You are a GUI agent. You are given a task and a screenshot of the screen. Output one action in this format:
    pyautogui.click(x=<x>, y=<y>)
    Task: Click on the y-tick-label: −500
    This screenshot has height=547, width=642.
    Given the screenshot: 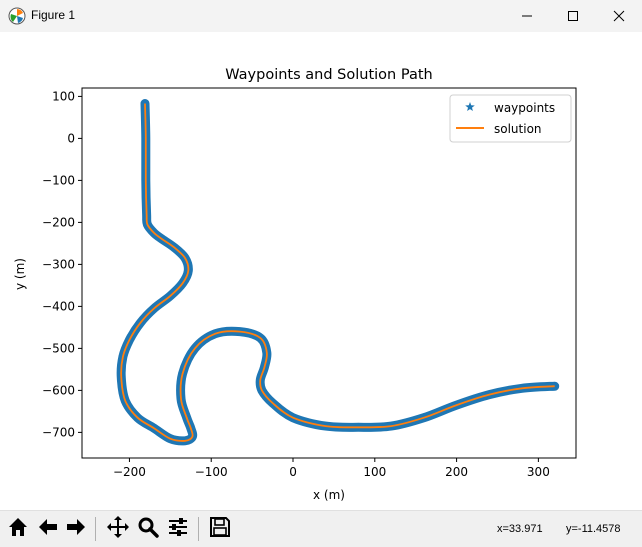 What is the action you would take?
    pyautogui.click(x=58, y=348)
    